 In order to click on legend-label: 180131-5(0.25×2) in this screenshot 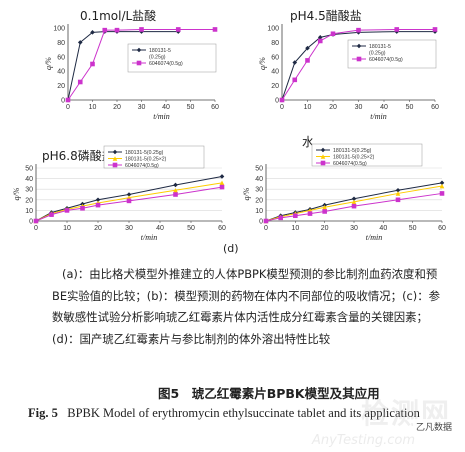, I will do `click(146, 160)`.